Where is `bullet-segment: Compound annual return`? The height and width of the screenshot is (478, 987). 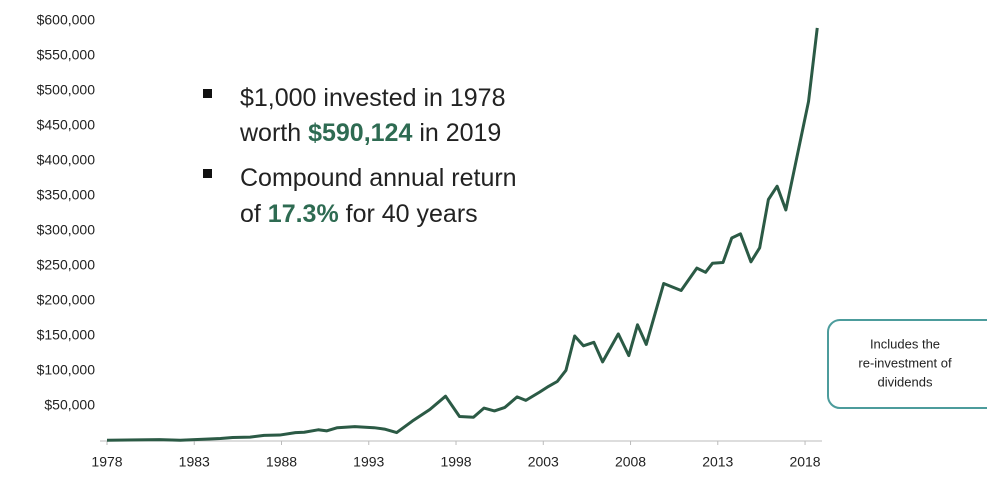 bullet-segment: Compound annual return is located at coordinates (378, 178).